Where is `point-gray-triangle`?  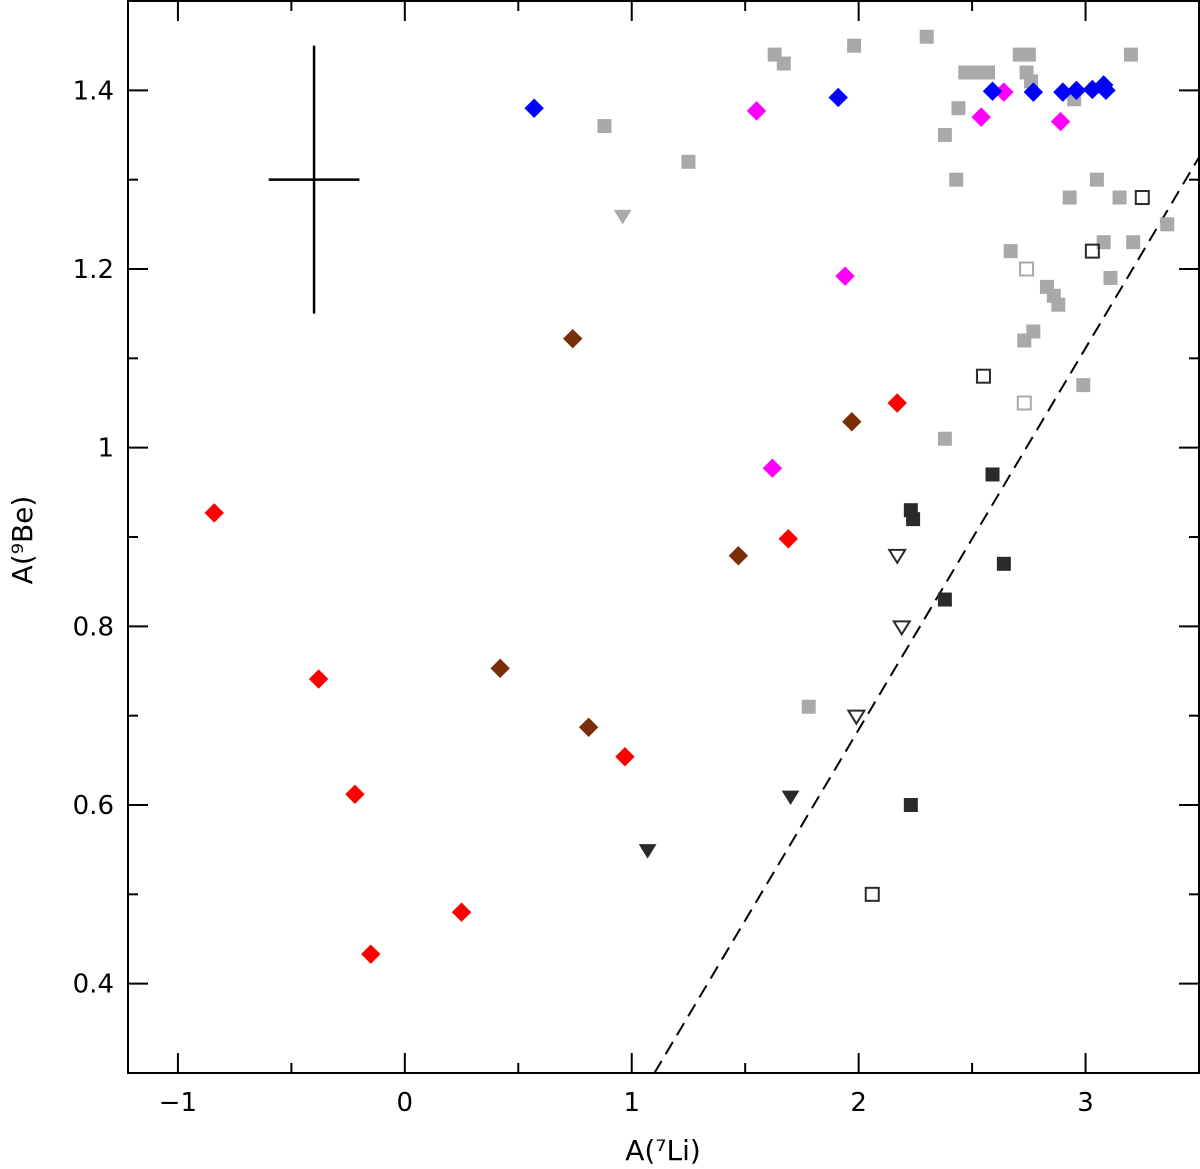 point-gray-triangle is located at coordinates (622, 217).